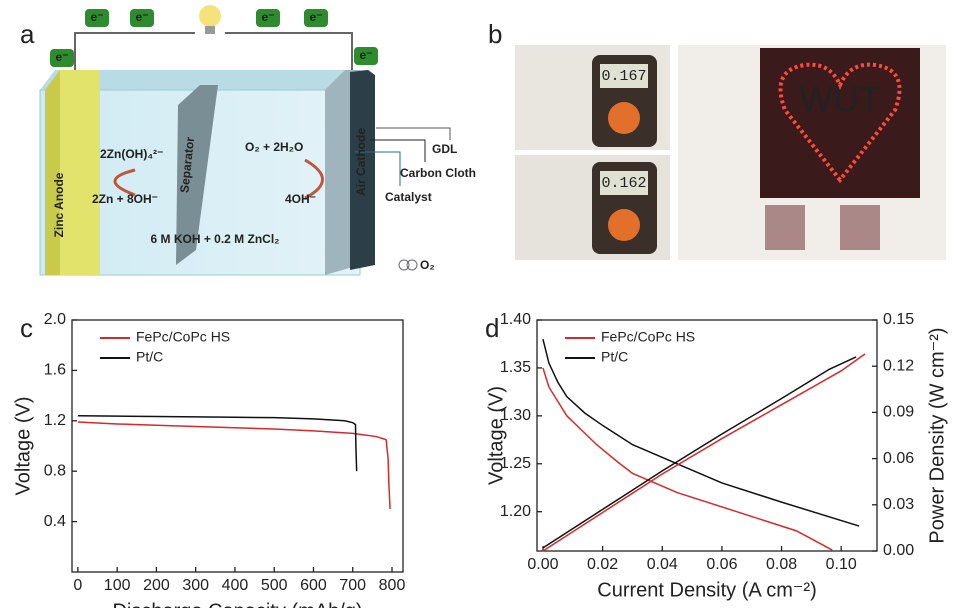 This screenshot has width=953, height=608. Describe the element at coordinates (542, 564) in the screenshot. I see `x-tick-label: 0.00` at that location.